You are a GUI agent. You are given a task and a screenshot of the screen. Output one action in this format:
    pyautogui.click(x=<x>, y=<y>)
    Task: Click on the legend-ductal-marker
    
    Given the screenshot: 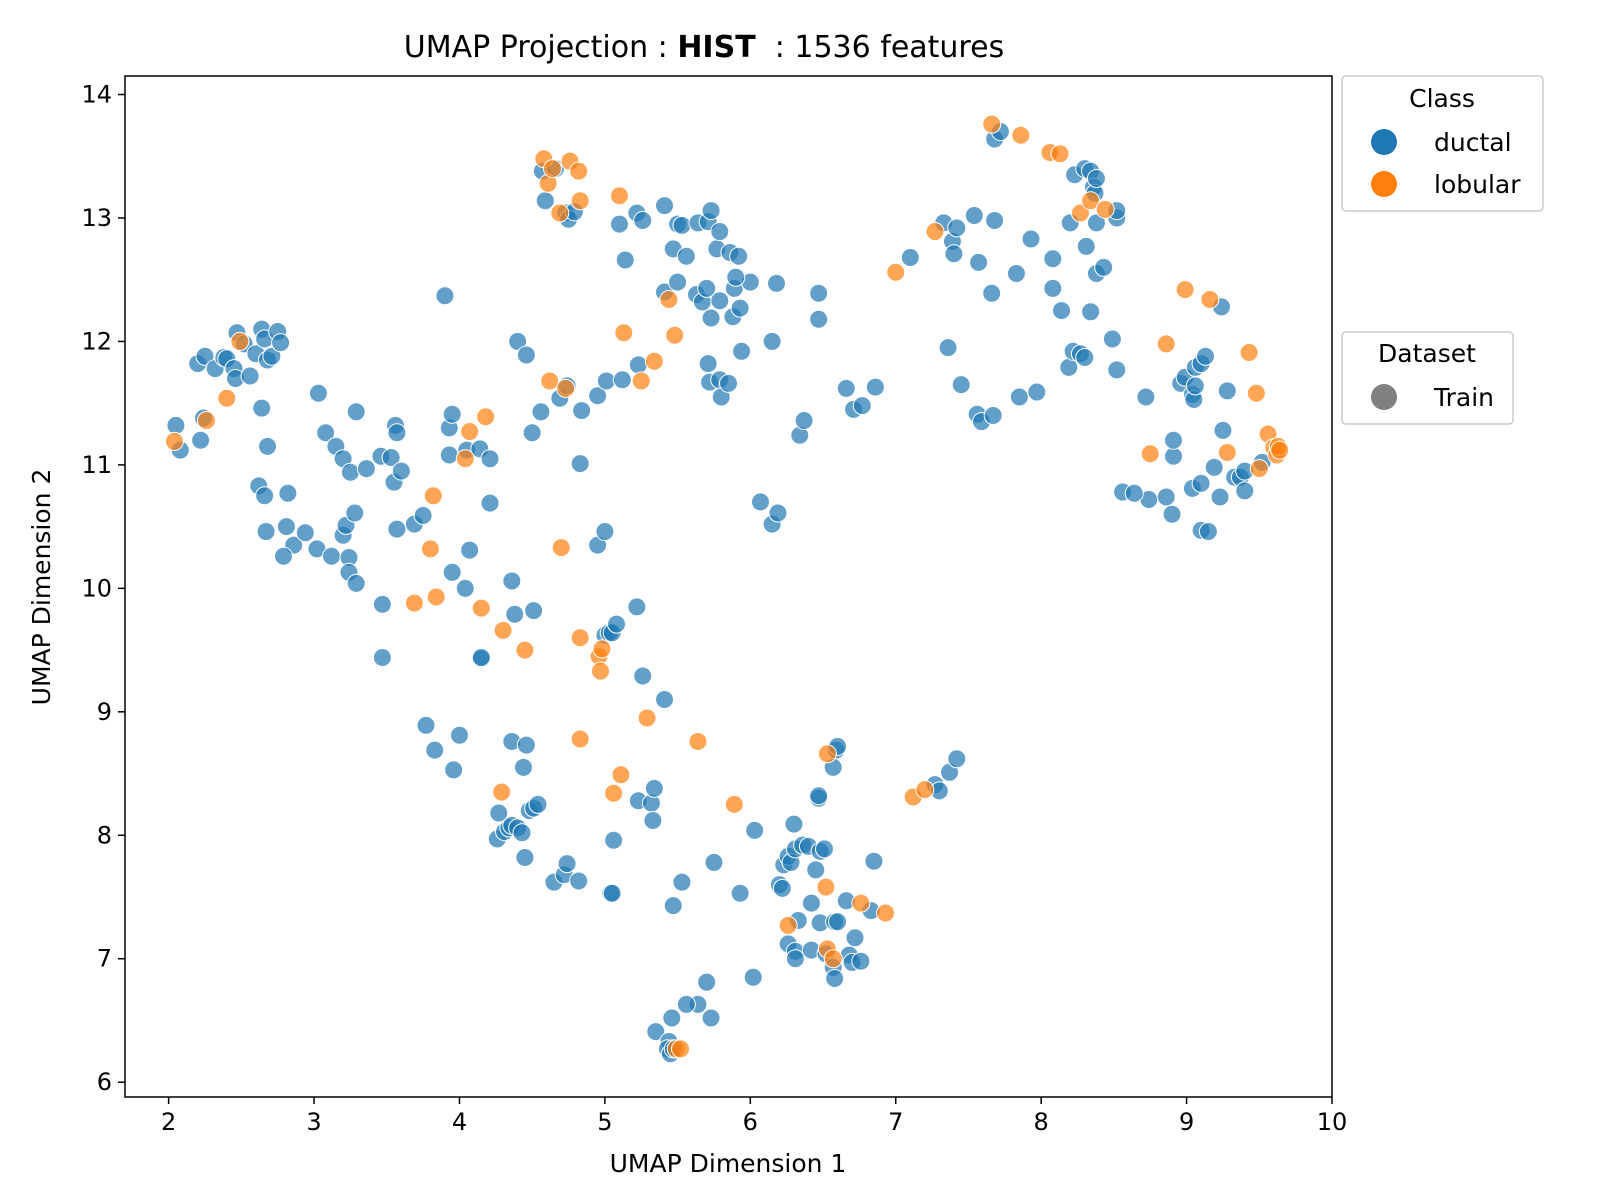 What is the action you would take?
    pyautogui.click(x=1384, y=142)
    